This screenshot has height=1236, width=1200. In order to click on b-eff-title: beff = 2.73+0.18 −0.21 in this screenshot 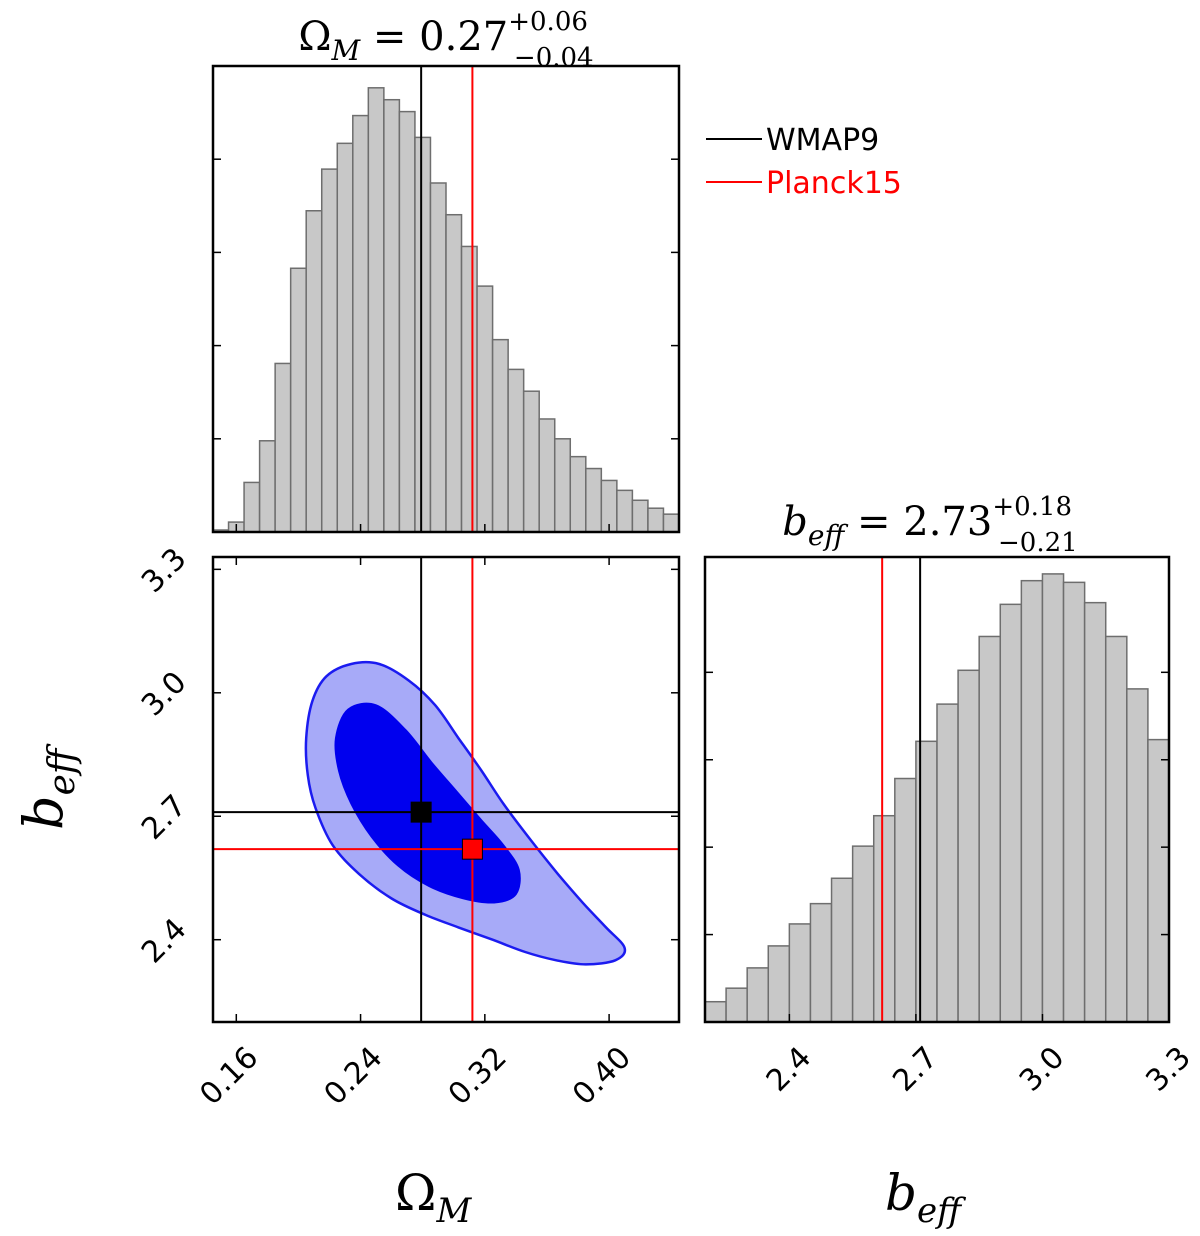, I will do `click(929, 525)`.